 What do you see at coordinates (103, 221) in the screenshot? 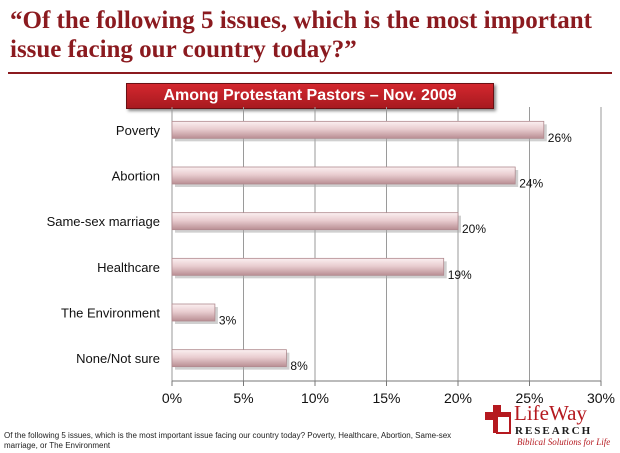
I see `category-label: Same-sex marriage` at bounding box center [103, 221].